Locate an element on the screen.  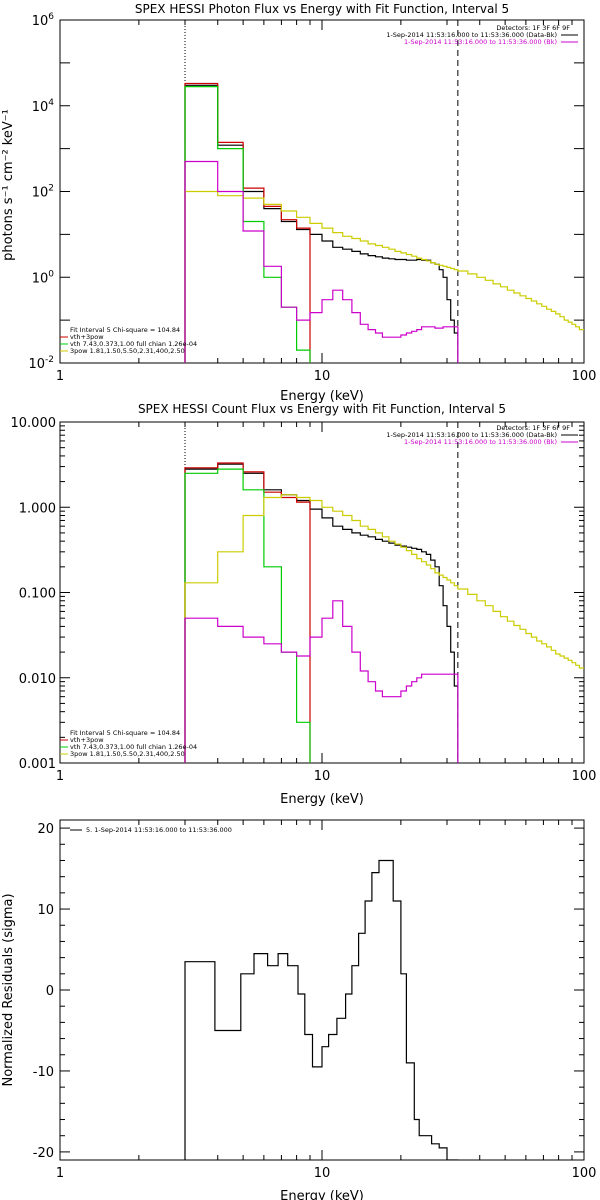
svg-text: Normalized Residuals (sigma) is located at coordinates (8, 989).